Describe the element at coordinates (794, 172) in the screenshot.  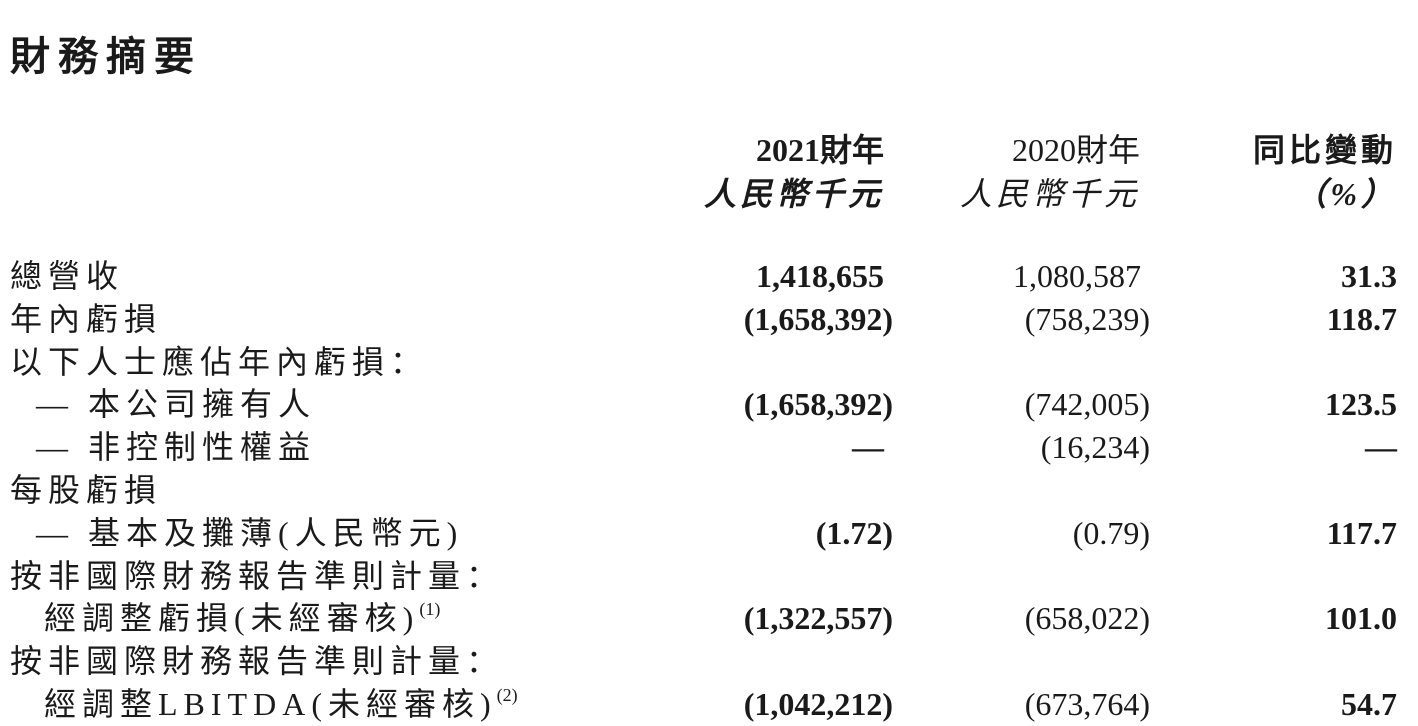
I see `header-2021: 2021財年 人民幣千元` at that location.